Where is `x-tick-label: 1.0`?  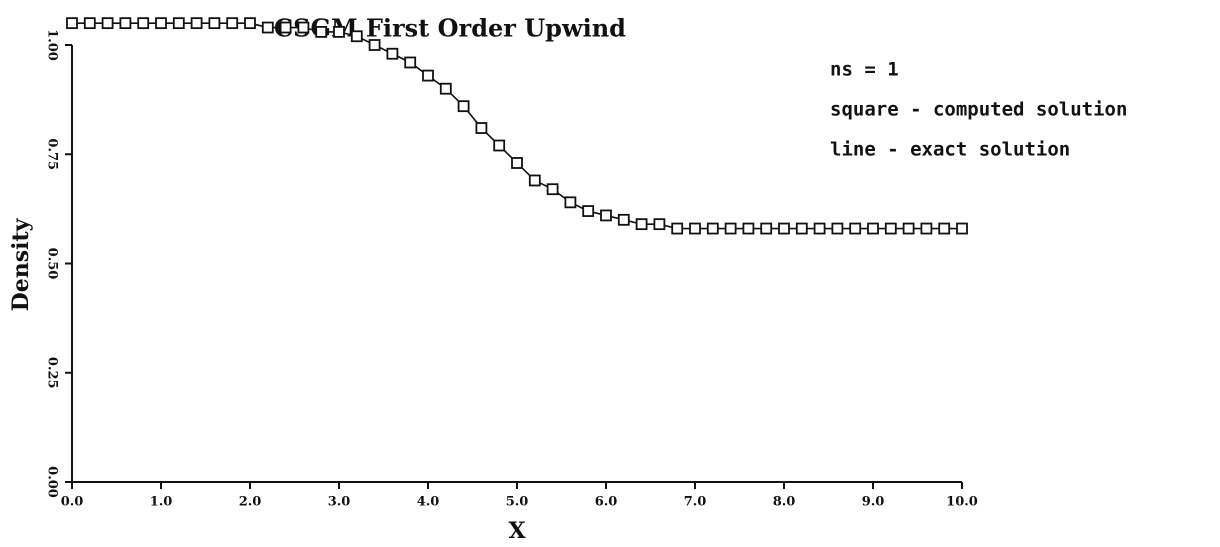 x-tick-label: 1.0 is located at coordinates (161, 502).